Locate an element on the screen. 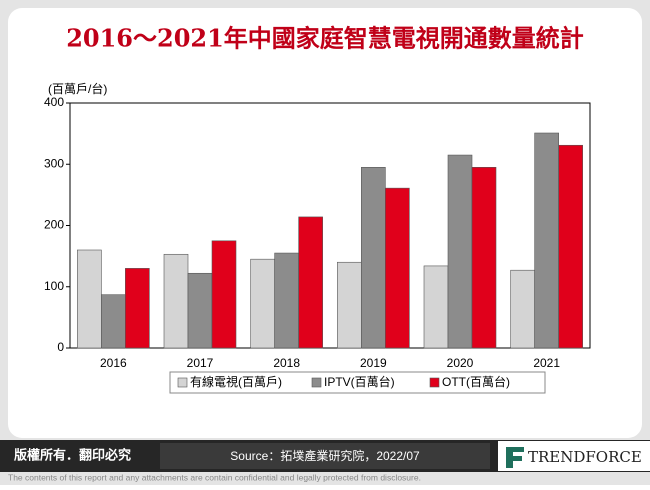 The height and width of the screenshot is (490, 650). legend-label: 有線電視(百萬戶) is located at coordinates (236, 381).